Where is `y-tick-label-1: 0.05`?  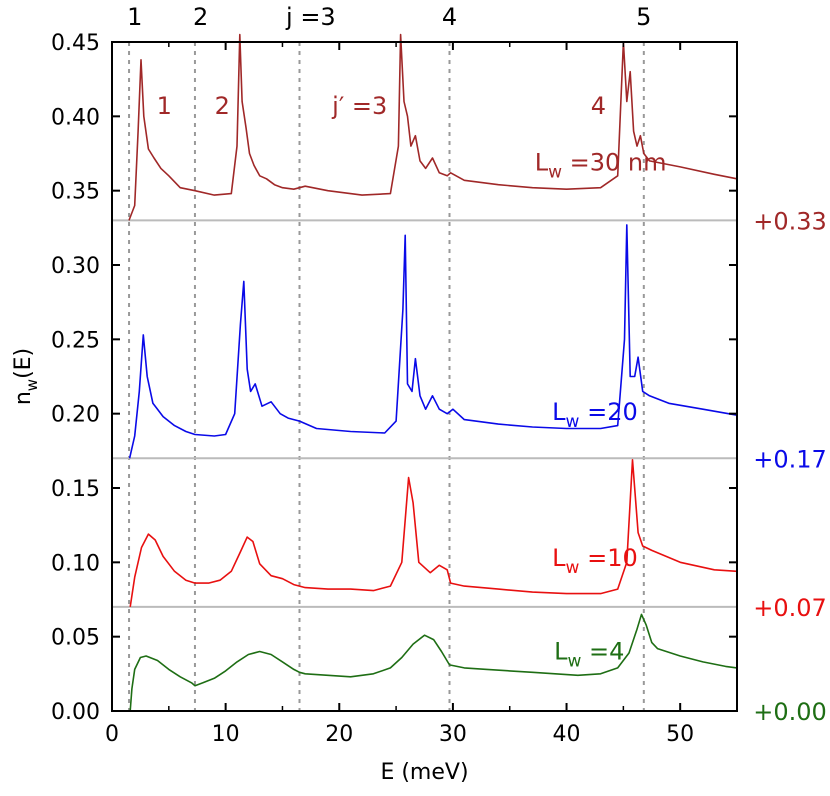
y-tick-label-1: 0.05 is located at coordinates (75, 638).